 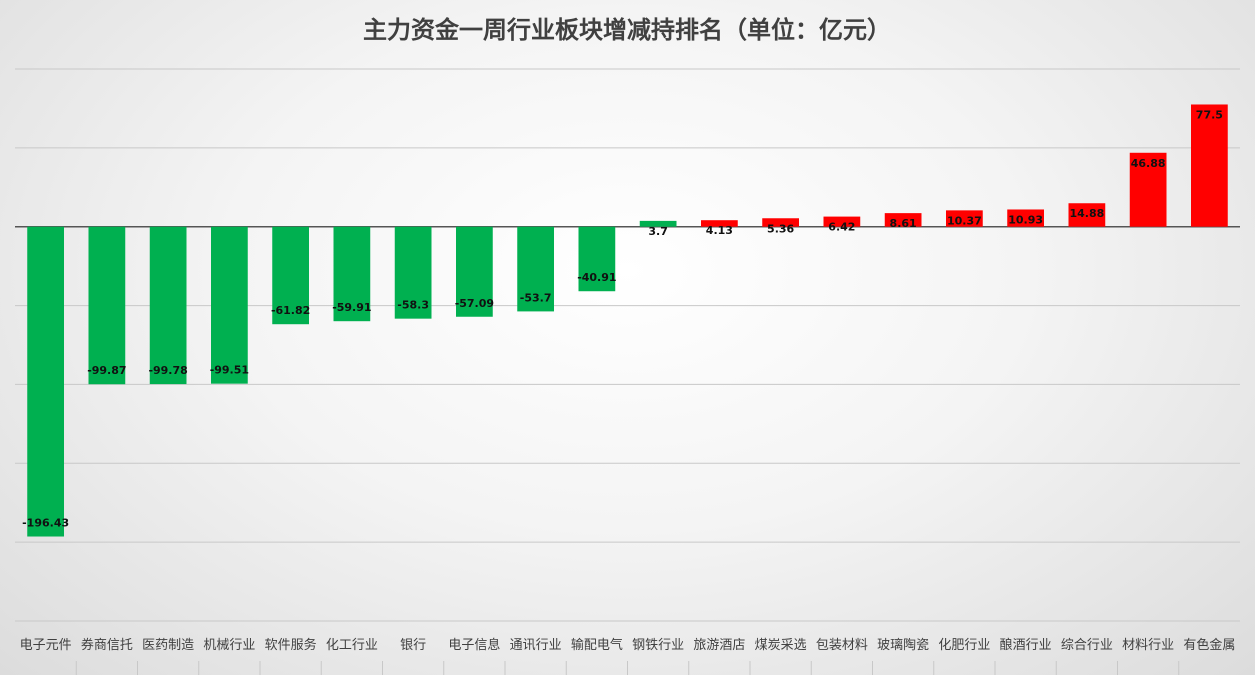 I want to click on data-label: -58.3, so click(x=413, y=305).